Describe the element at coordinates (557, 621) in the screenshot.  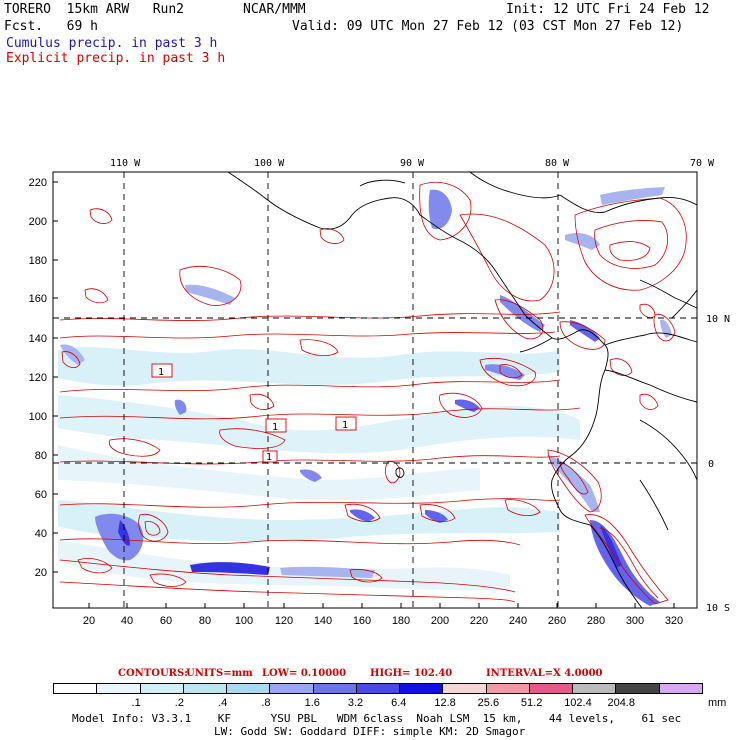
I see `x-tick-260: 260` at that location.